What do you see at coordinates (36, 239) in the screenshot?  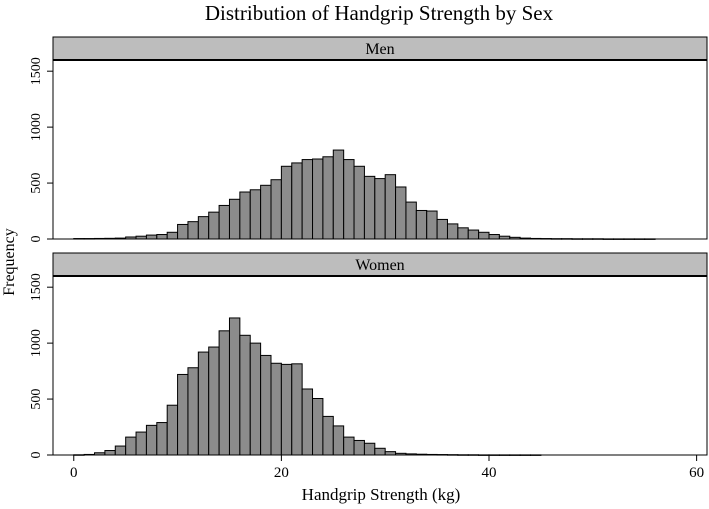 I see `y-tick-label-men-0: 0` at bounding box center [36, 239].